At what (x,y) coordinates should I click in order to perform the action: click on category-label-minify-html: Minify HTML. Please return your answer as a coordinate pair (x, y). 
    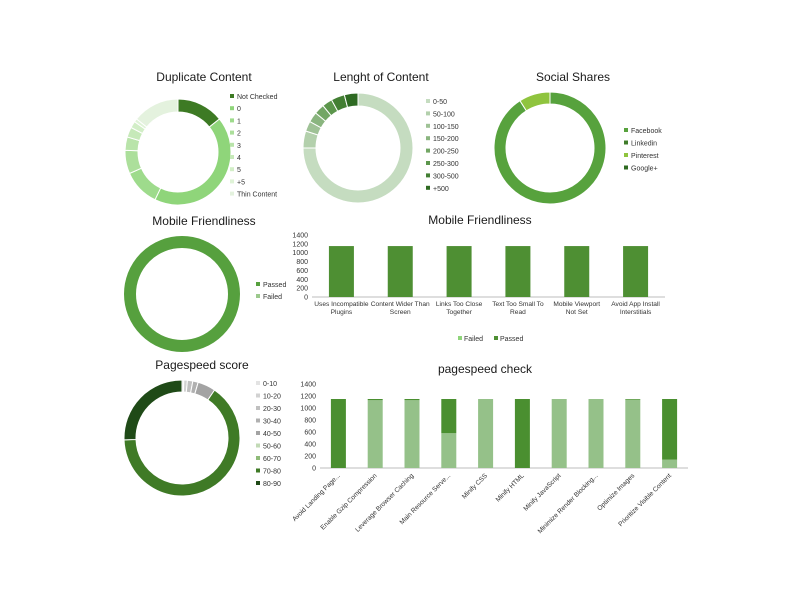
    Looking at the image, I should click on (510, 487).